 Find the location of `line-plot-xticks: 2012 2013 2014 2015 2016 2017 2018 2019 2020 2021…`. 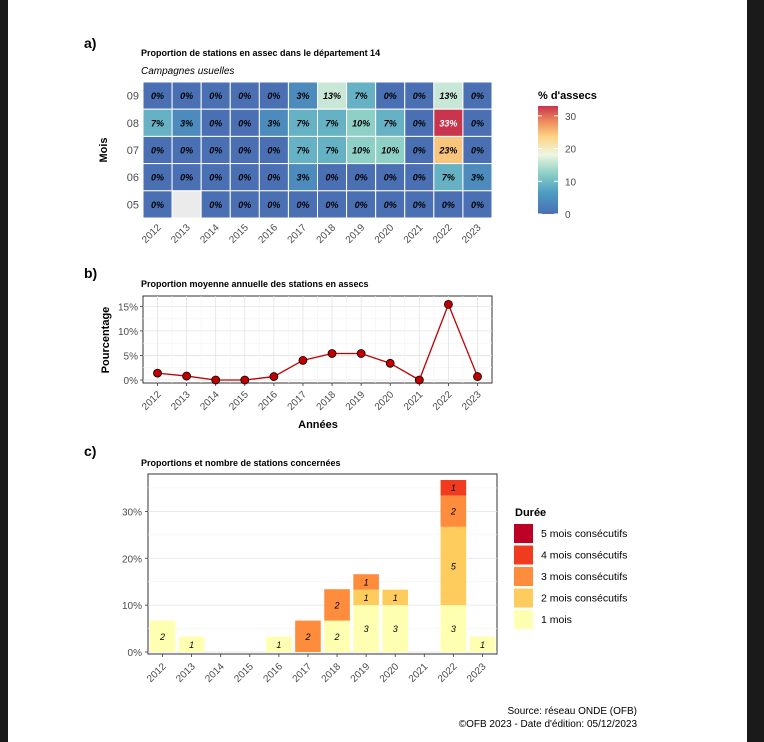

line-plot-xticks: 2012 2013 2014 2015 2016 2017 2018 2019 2020 2021… is located at coordinates (312, 398).